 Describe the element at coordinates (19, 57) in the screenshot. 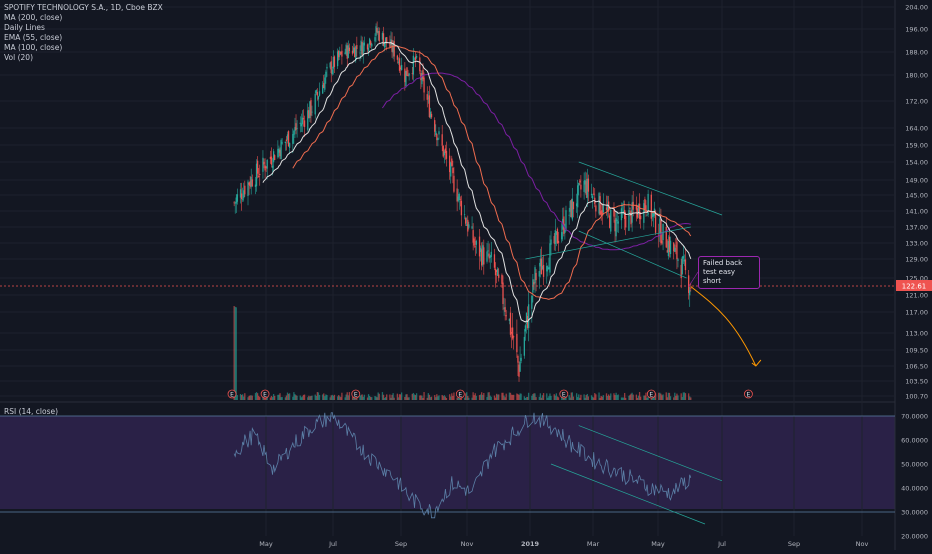

I see `legend-volume: Vol (20)` at that location.